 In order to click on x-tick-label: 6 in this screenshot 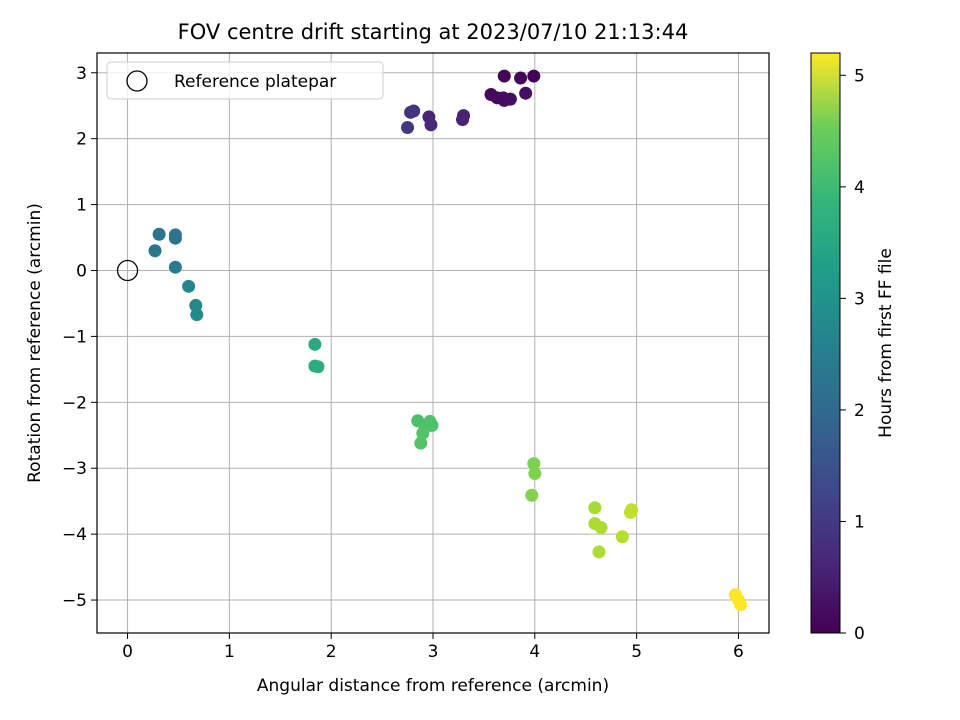, I will do `click(738, 652)`.